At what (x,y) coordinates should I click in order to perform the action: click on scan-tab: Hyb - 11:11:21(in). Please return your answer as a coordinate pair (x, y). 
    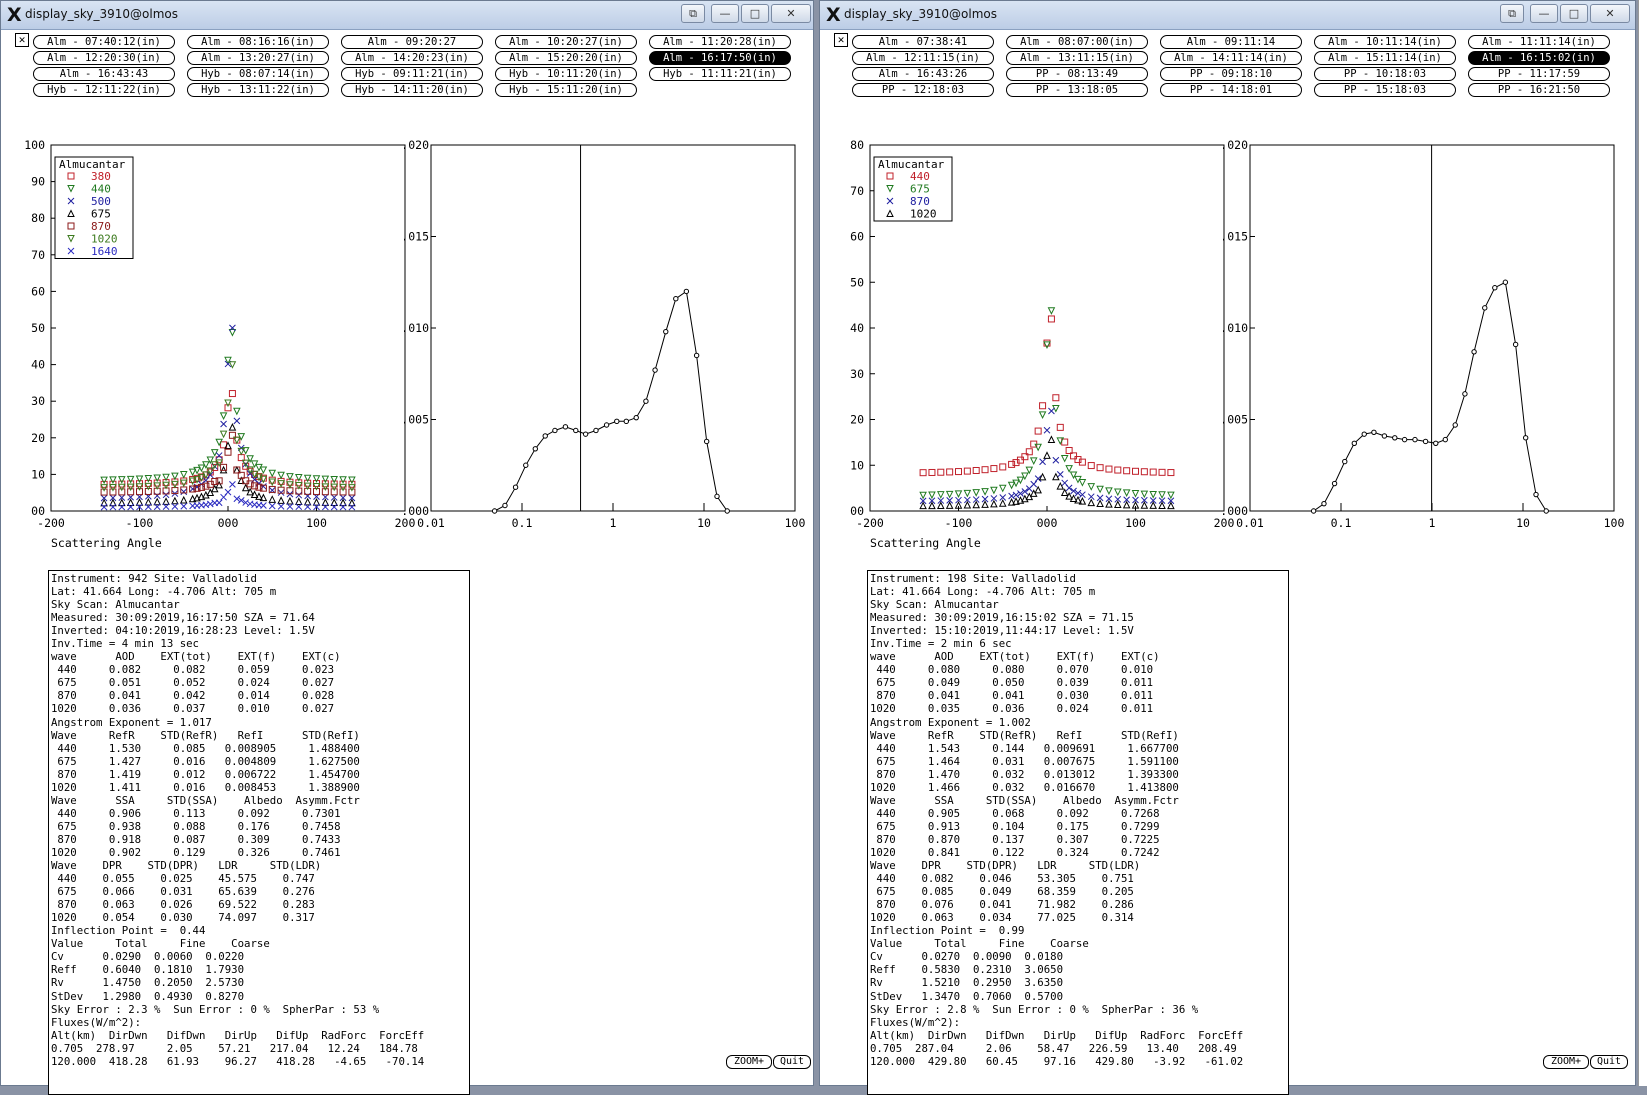
    Looking at the image, I should click on (720, 74).